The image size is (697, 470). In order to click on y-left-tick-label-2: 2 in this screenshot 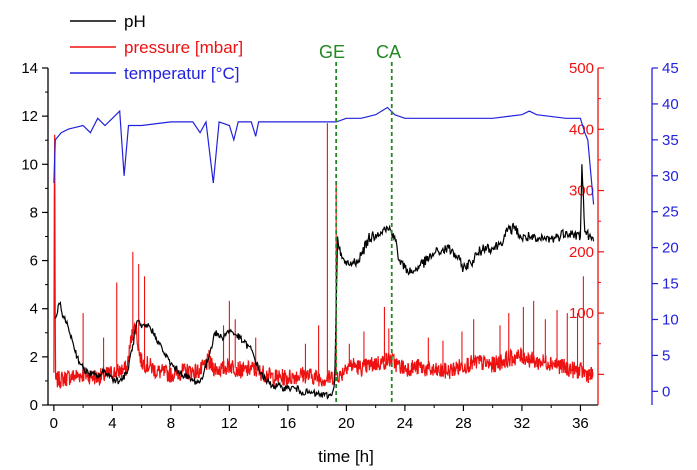, I will do `click(34, 357)`.